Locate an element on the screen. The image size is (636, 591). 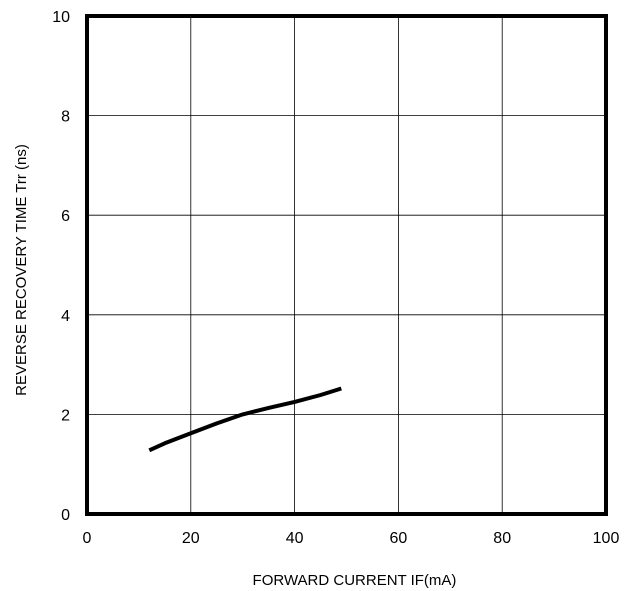
x-tick-label: 20 is located at coordinates (191, 538).